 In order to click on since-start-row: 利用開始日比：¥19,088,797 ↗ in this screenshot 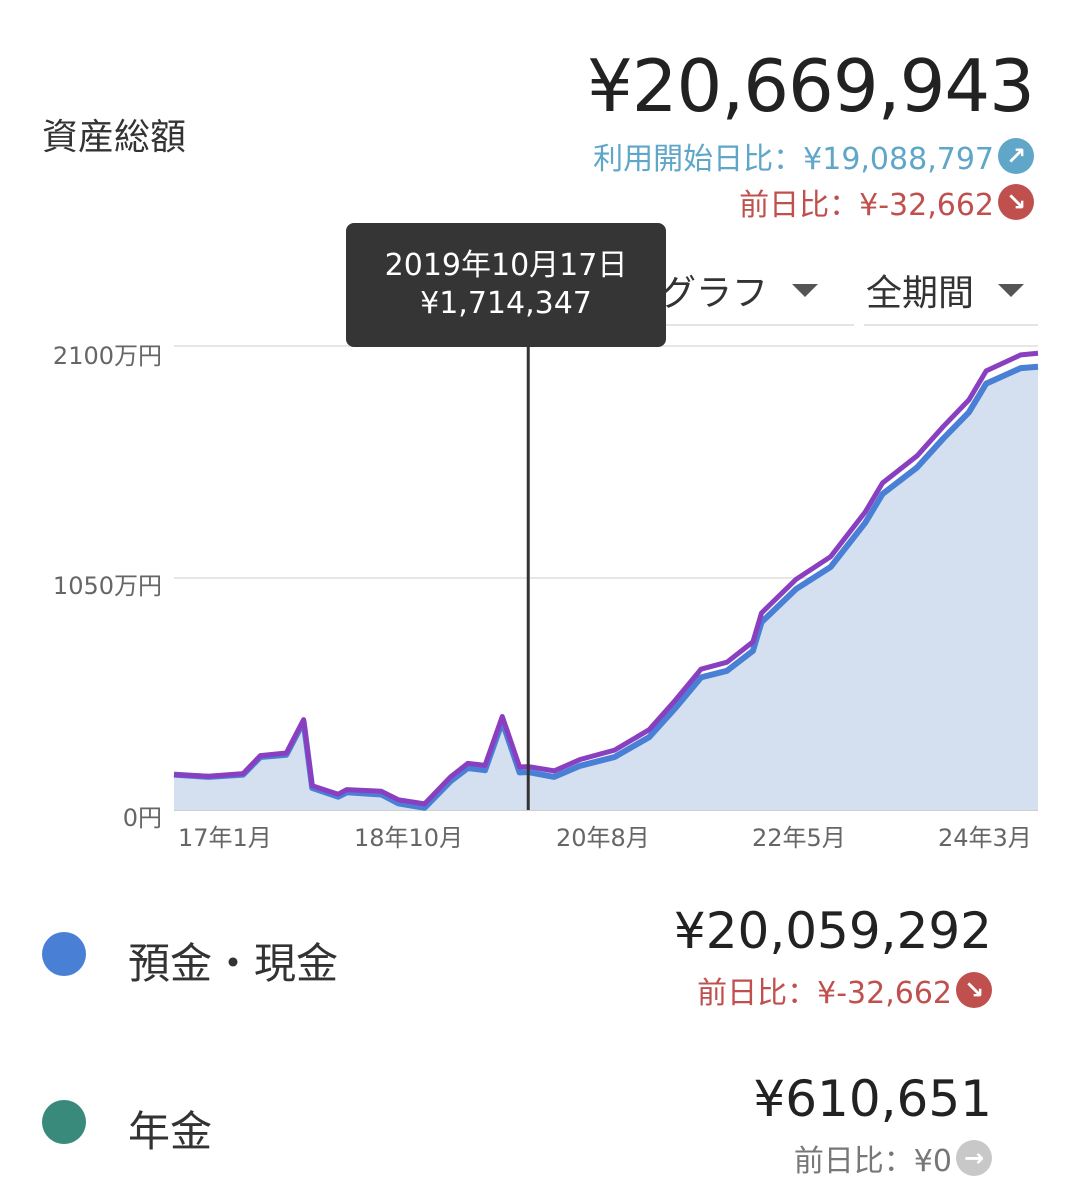, I will do `click(813, 156)`.